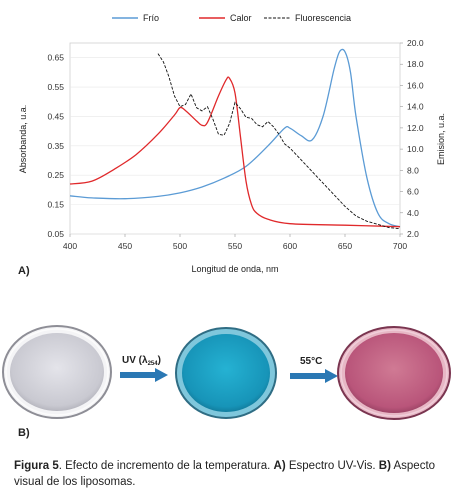  Describe the element at coordinates (36, 466) in the screenshot. I see `caption-figure-label: Figura 5` at that location.